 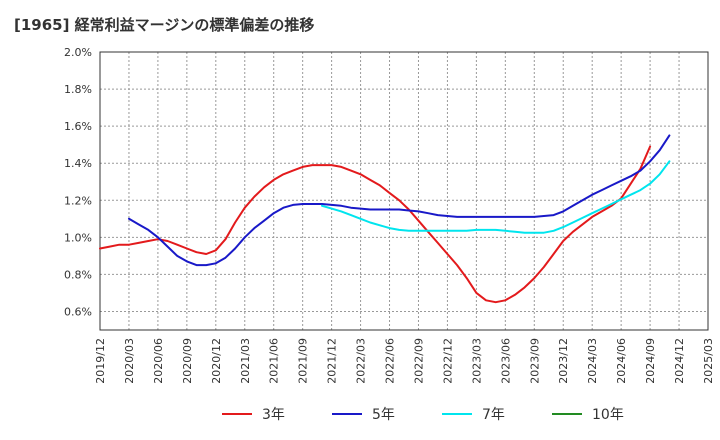 I want to click on legend-label: 7年, so click(x=493, y=415).